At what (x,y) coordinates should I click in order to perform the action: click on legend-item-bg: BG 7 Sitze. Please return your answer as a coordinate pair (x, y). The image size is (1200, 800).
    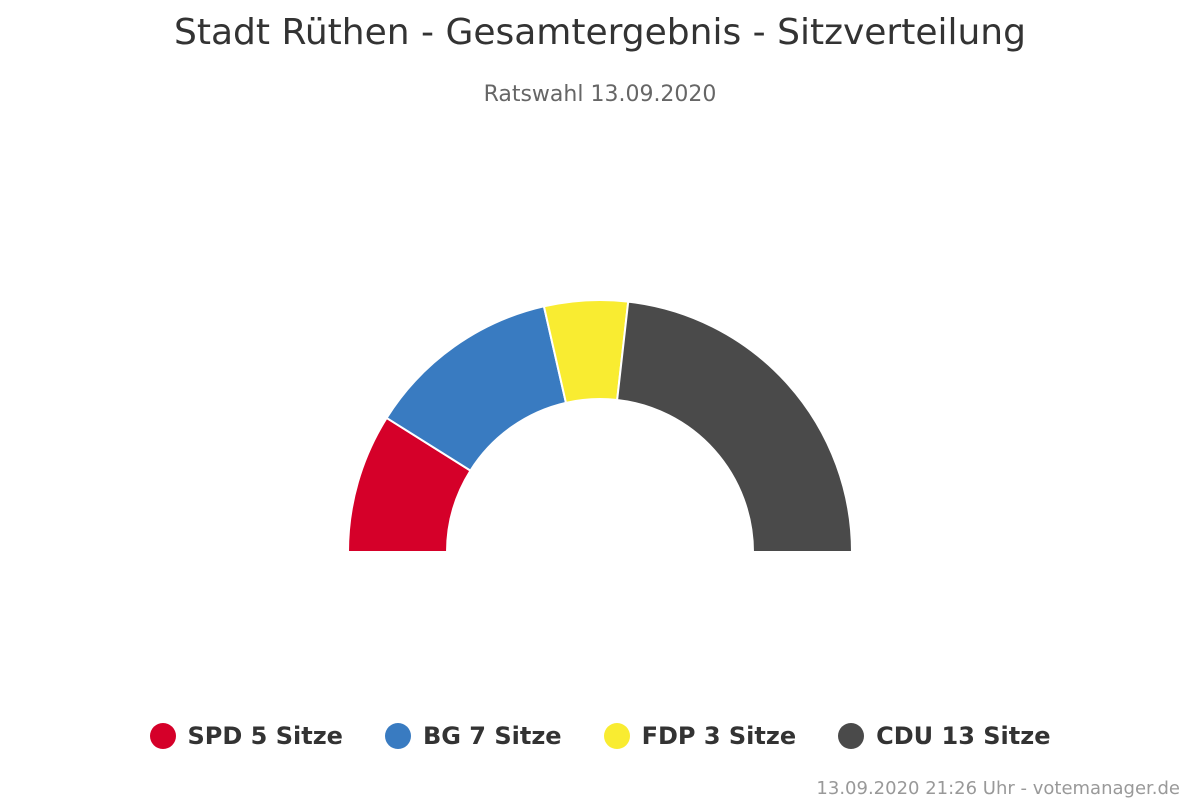
    Looking at the image, I should click on (473, 736).